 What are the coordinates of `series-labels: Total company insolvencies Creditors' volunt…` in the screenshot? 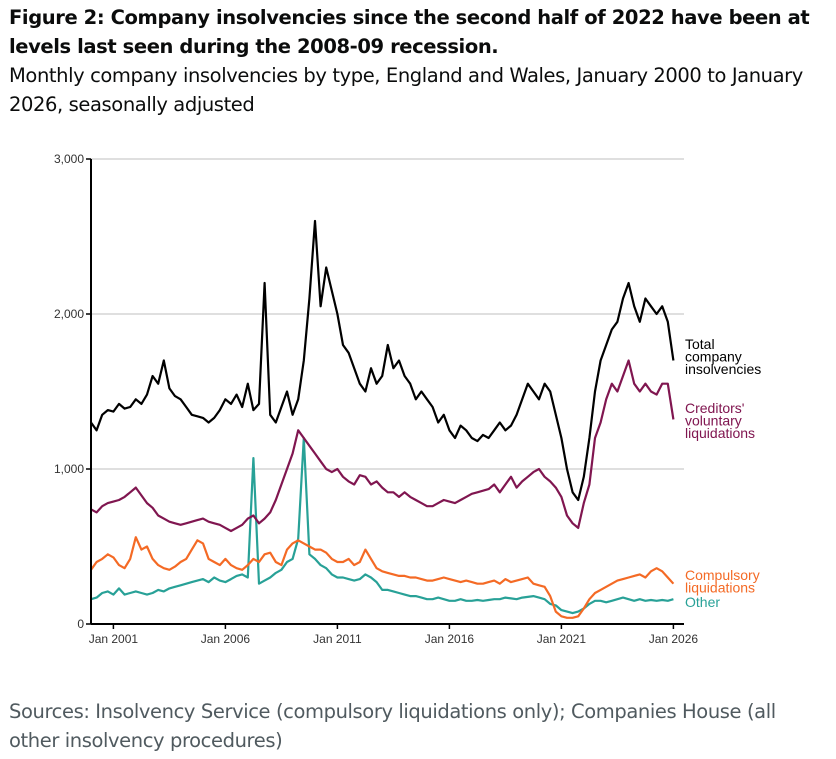 It's located at (723, 473).